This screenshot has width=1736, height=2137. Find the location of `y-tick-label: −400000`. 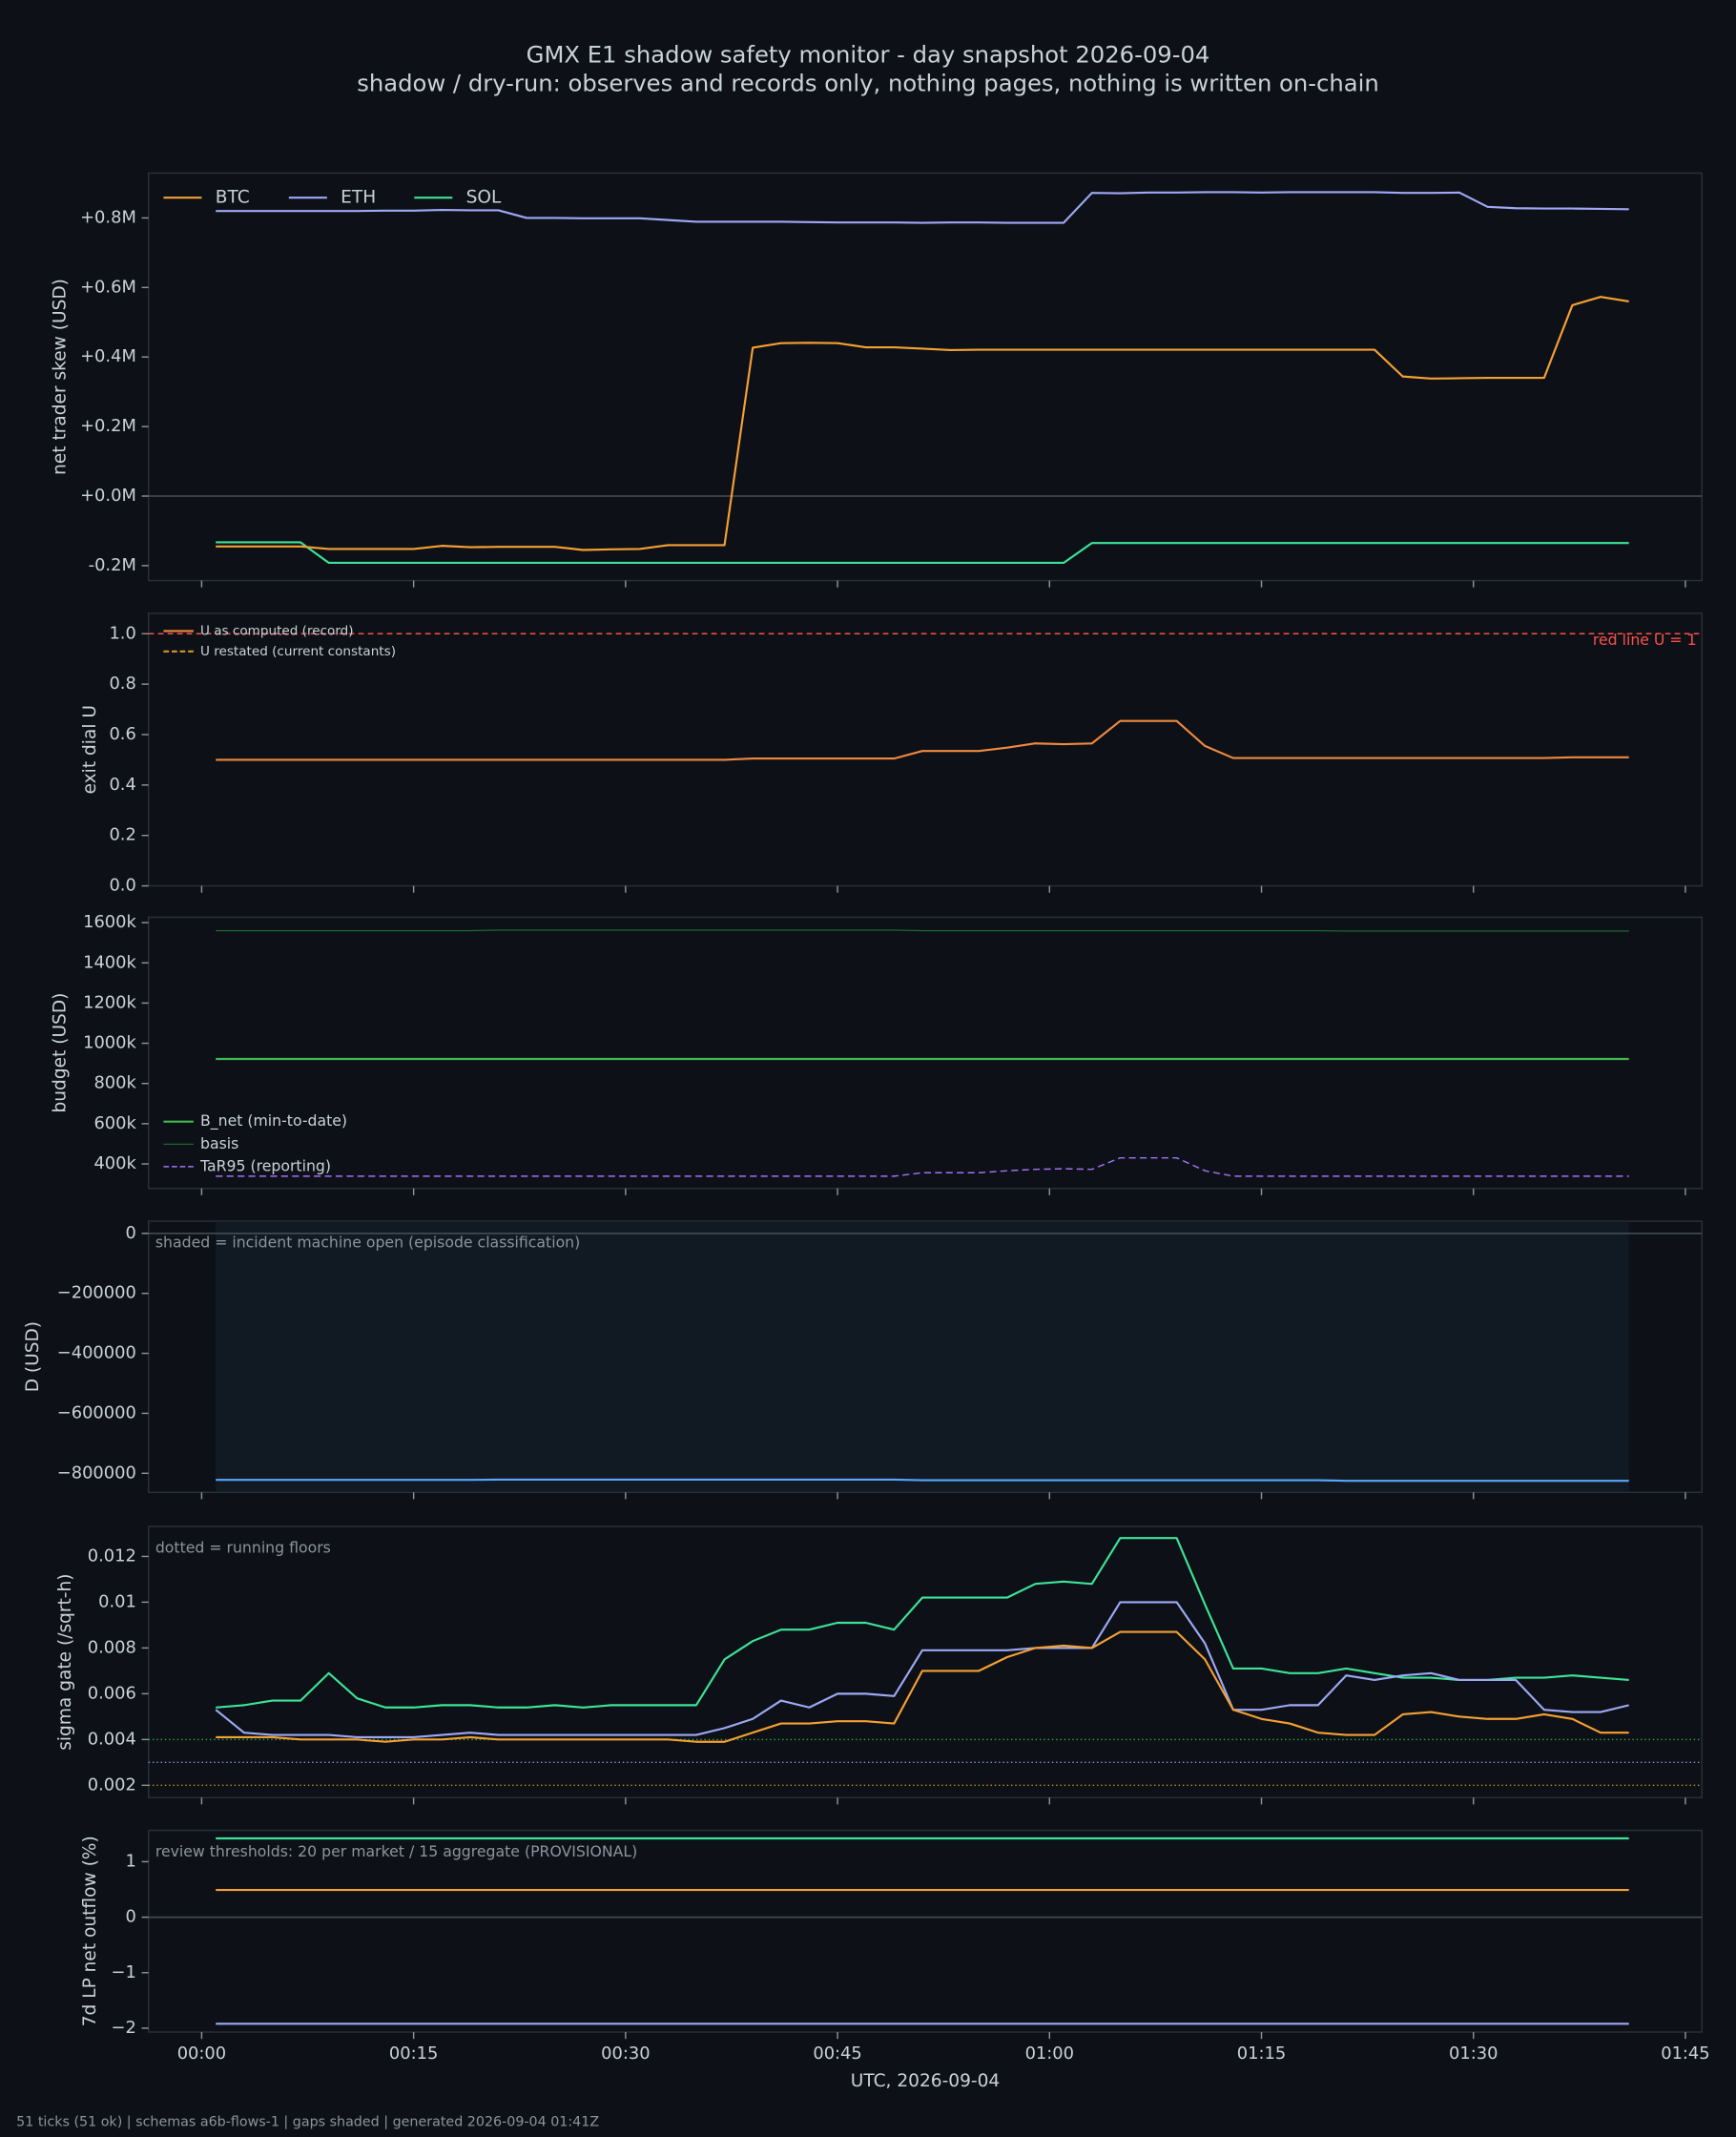

y-tick-label: −400000 is located at coordinates (97, 1353).